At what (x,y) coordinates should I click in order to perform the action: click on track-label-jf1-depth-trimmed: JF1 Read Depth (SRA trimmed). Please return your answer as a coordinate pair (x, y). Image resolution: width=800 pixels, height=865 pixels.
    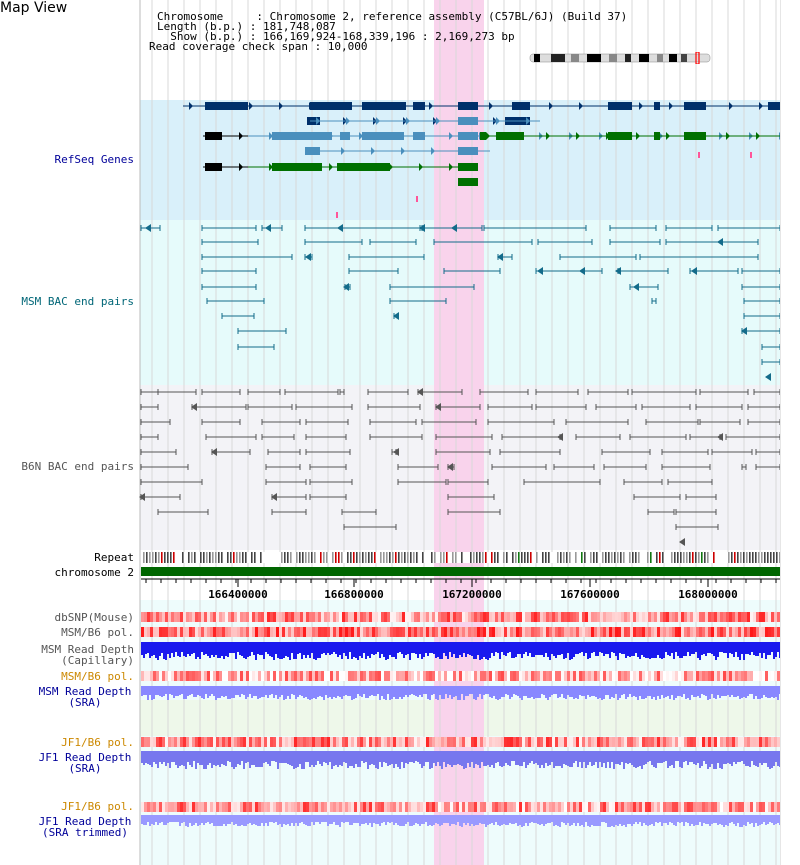
    Looking at the image, I should click on (85, 827).